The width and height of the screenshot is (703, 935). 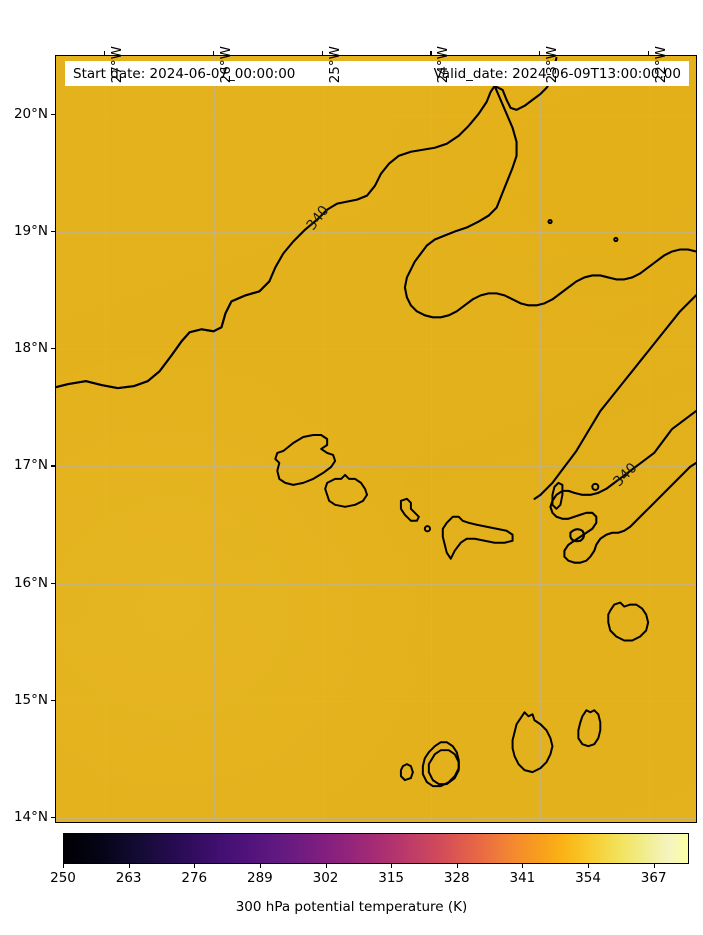 I want to click on island-brava, so click(x=406, y=772).